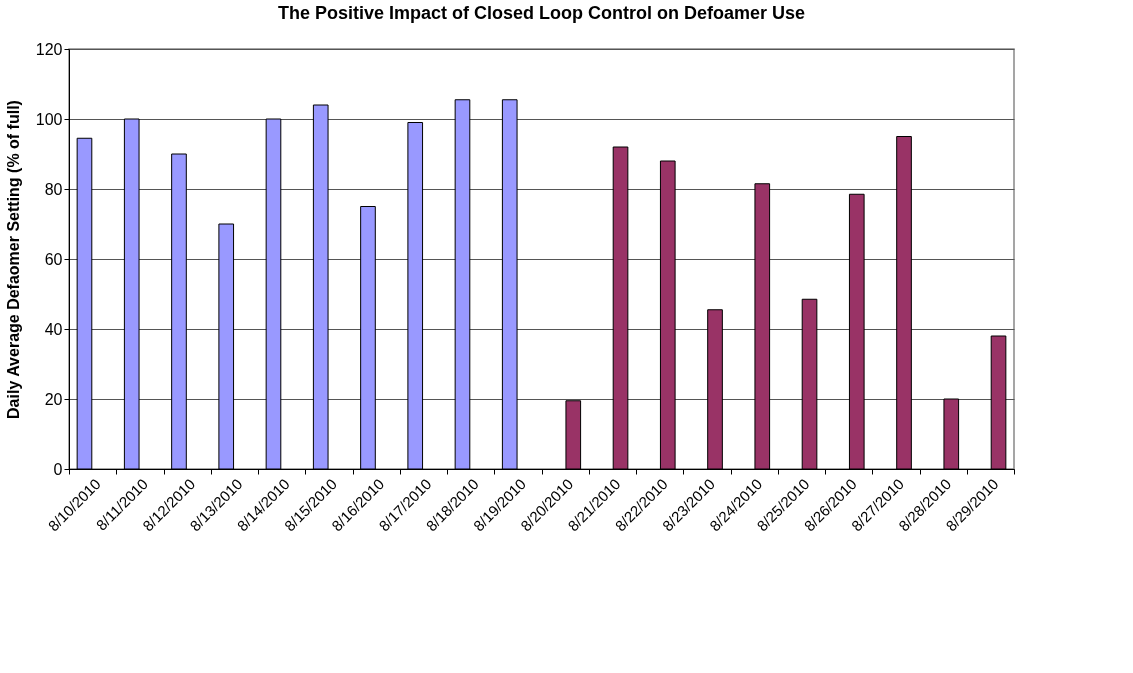  What do you see at coordinates (53, 189) in the screenshot?
I see `y-tick-label: 80` at bounding box center [53, 189].